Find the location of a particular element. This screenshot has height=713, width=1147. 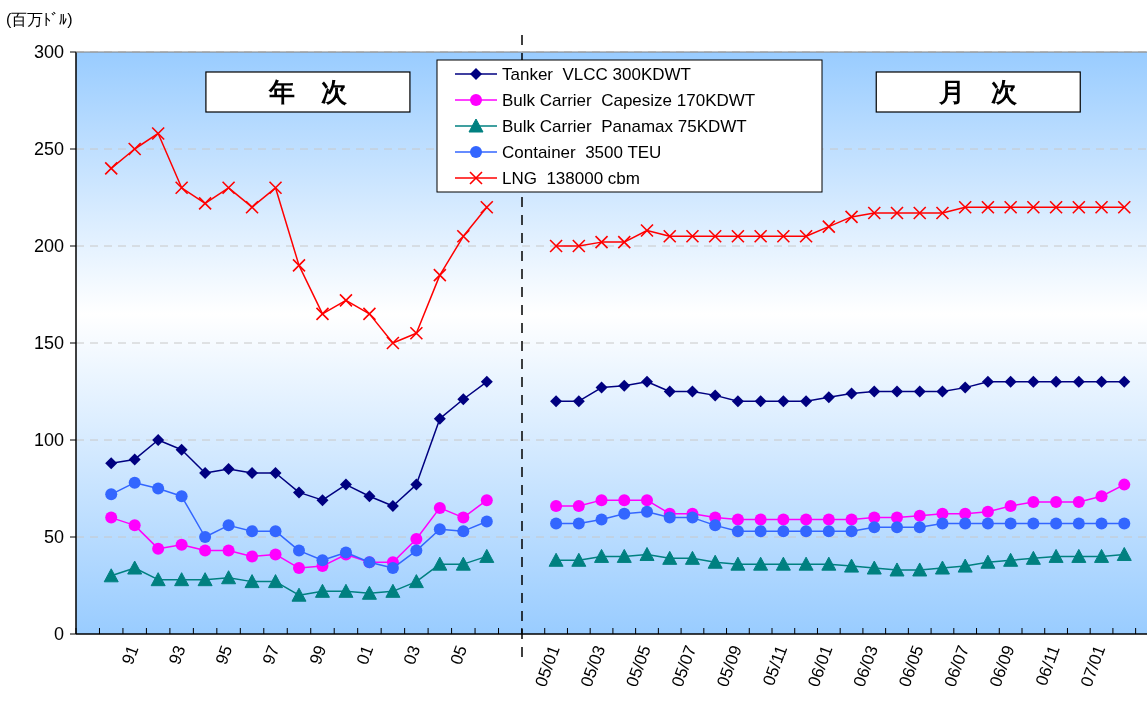

y-tick-label: 100 is located at coordinates (48, 440).